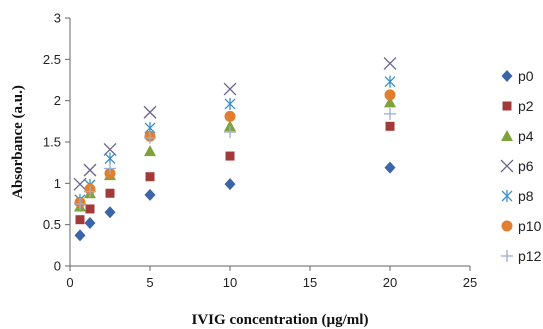 This screenshot has height=329, width=543. I want to click on y-tick-label: 2, so click(57, 100).